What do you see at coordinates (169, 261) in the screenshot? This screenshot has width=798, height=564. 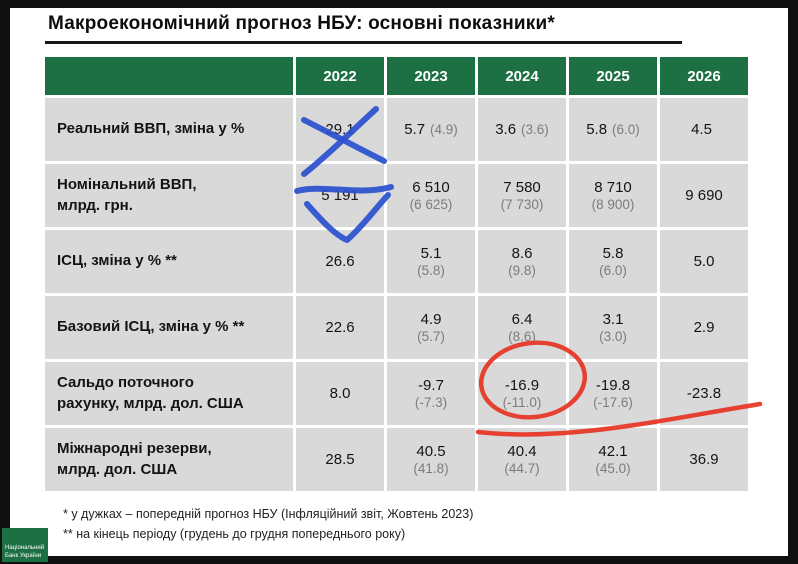 I see `row-label: ІСЦ, зміна у % **` at bounding box center [169, 261].